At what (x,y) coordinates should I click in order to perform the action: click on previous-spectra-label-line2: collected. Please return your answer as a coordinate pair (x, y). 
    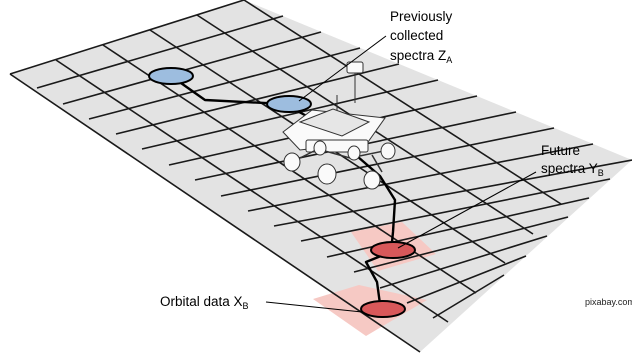
    Looking at the image, I should click on (416, 35).